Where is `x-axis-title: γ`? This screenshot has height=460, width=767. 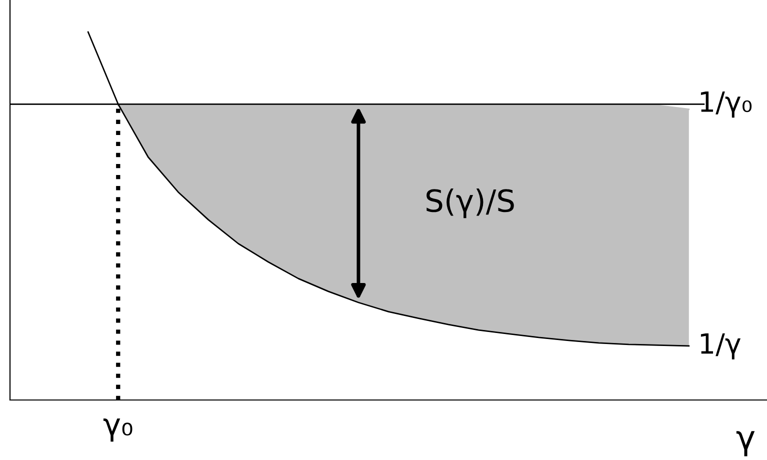
x-axis-title: γ is located at coordinates (745, 443).